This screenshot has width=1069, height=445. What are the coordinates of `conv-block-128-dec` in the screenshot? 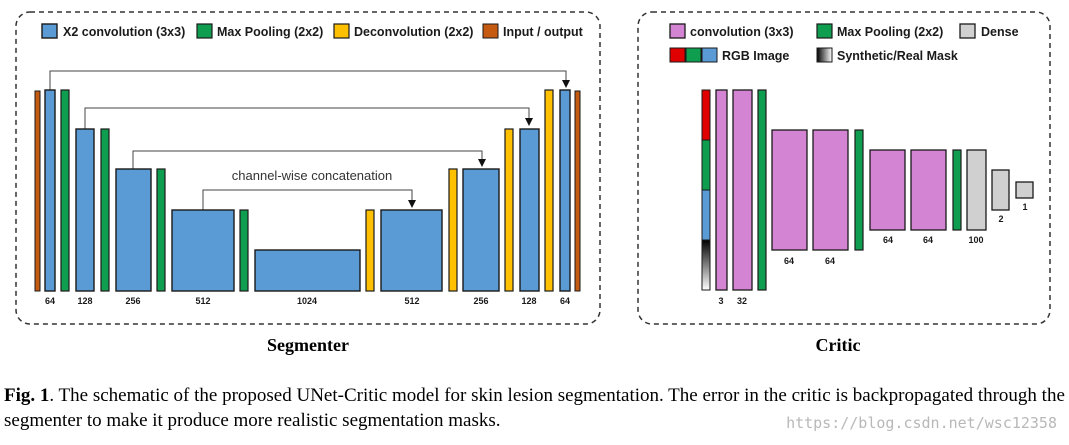 It's located at (529, 210).